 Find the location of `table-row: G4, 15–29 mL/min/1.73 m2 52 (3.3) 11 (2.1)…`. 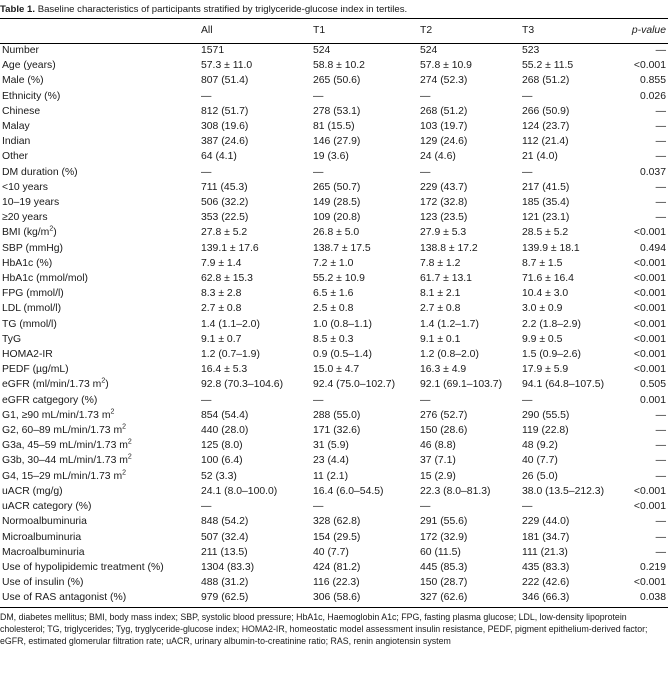

table-row: G4, 15–29 mL/min/1.73 m2 52 (3.3) 11 (2.1)… is located at coordinates (334, 476).